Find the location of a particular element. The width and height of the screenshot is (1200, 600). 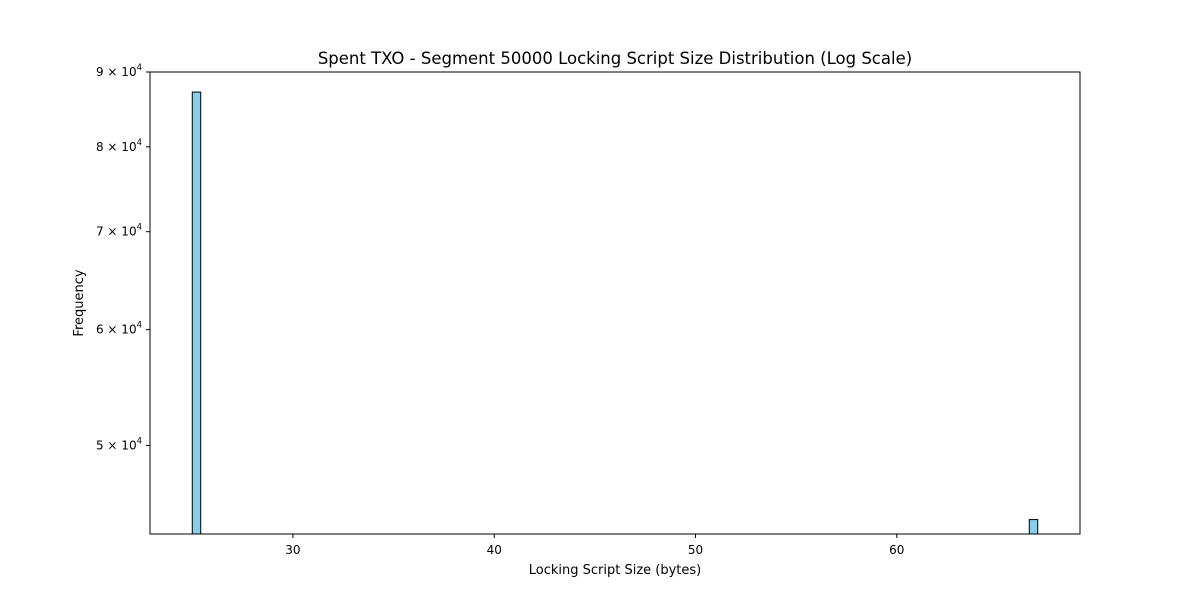

x-tick-label: 30 is located at coordinates (292, 550).